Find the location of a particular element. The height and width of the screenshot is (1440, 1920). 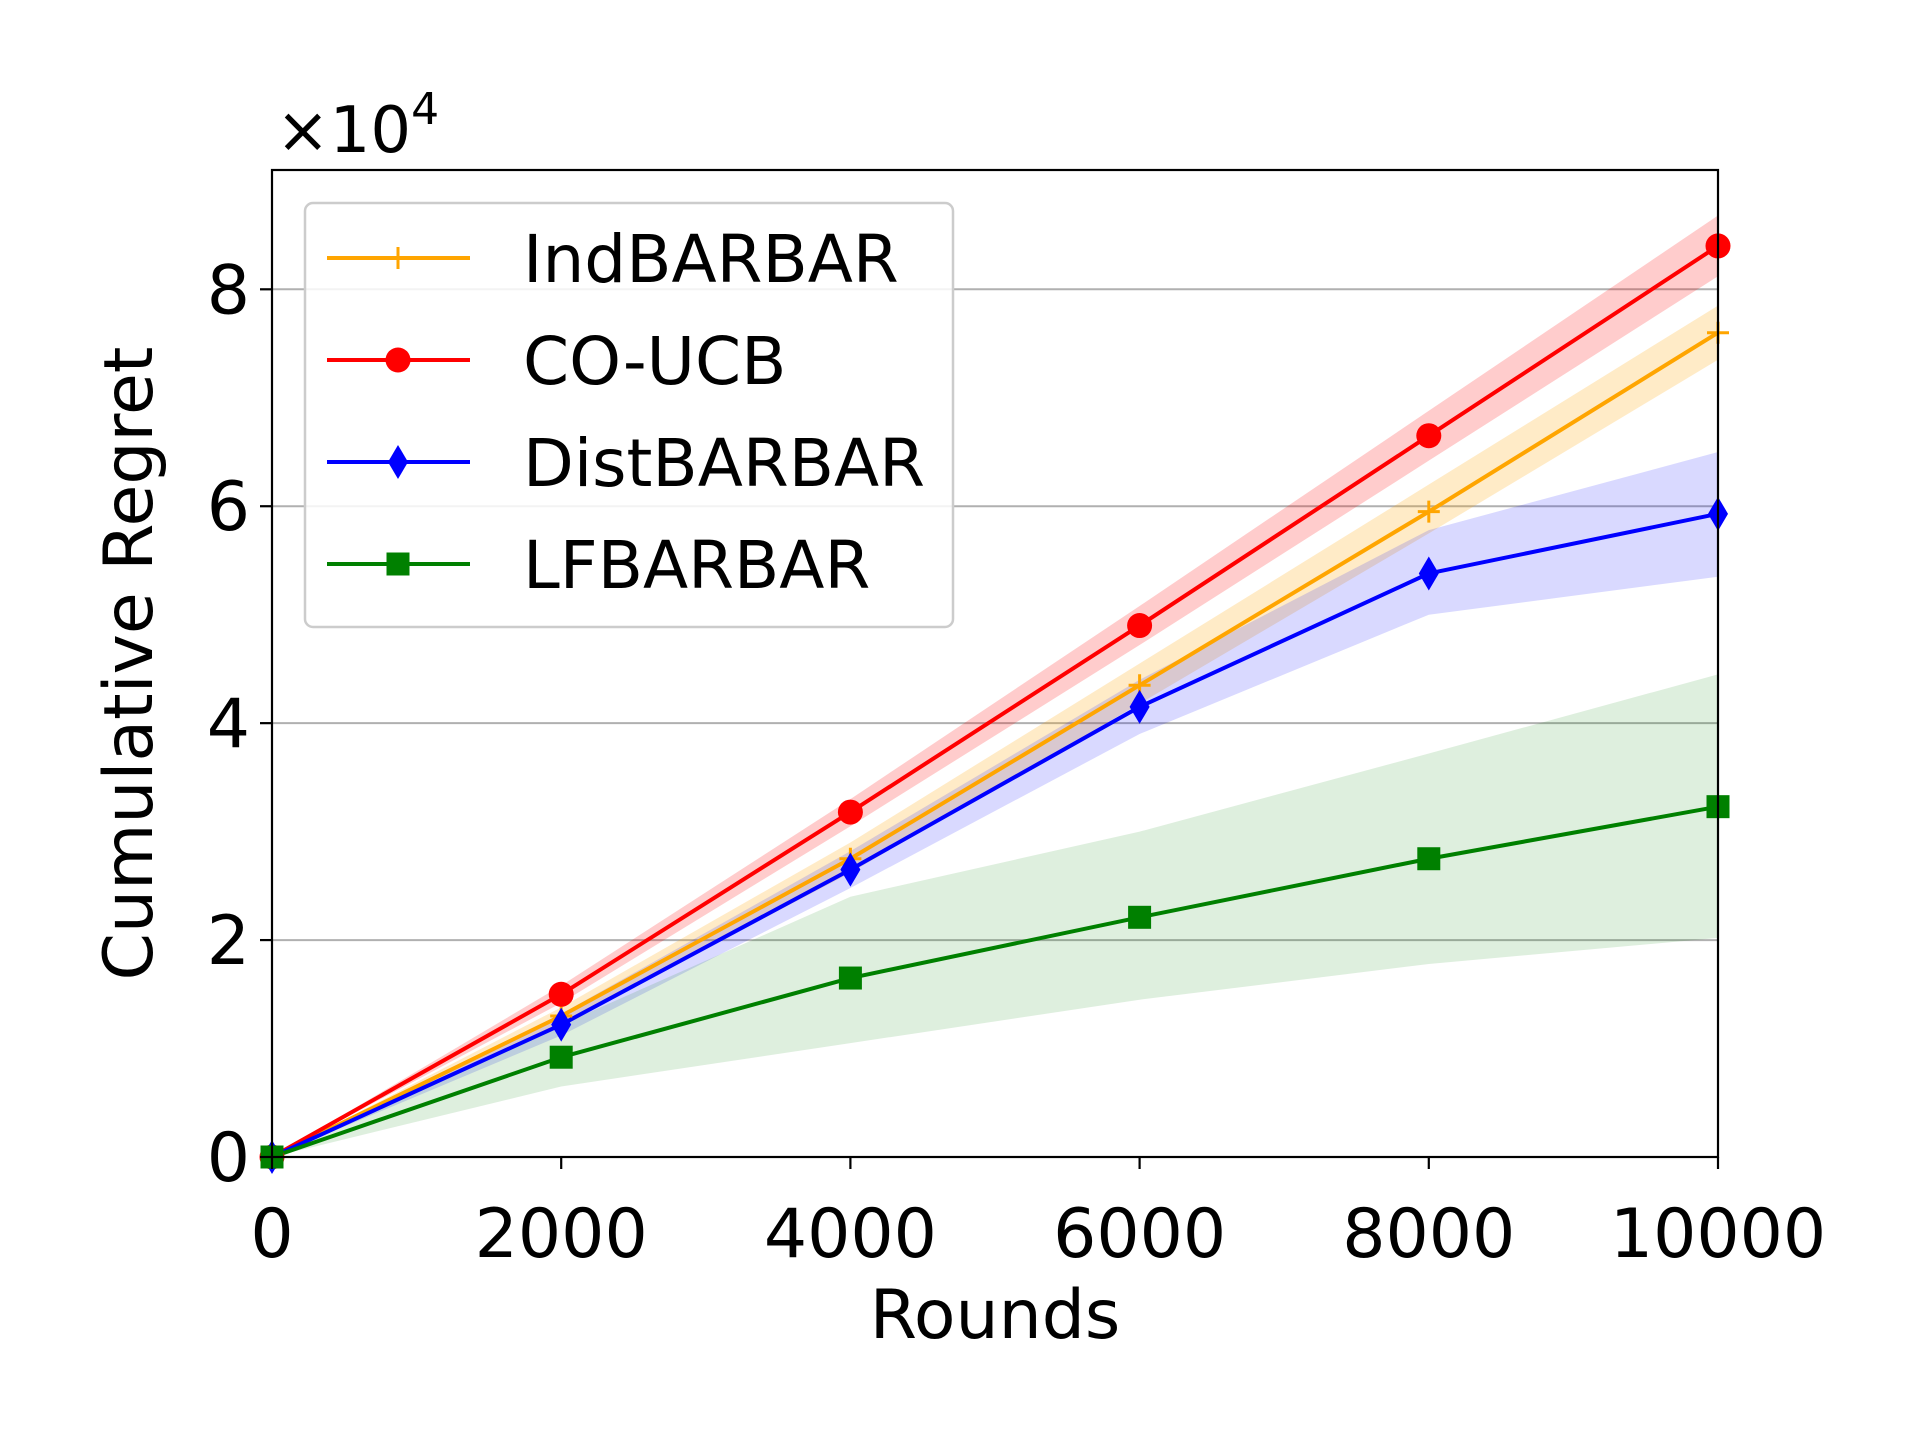

y-tick-label: 8 is located at coordinates (228, 290).